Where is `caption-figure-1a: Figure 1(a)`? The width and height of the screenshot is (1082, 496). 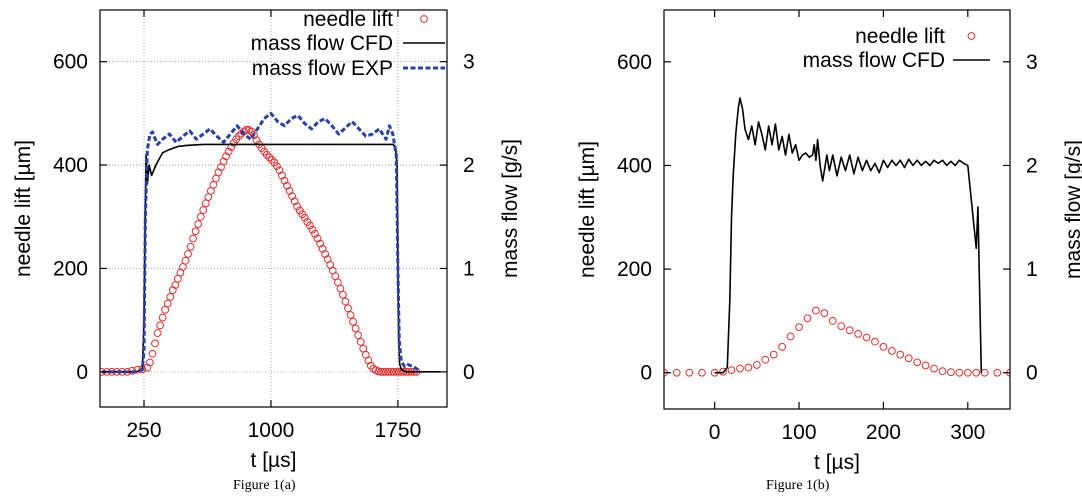 caption-figure-1a: Figure 1(a) is located at coordinates (264, 485).